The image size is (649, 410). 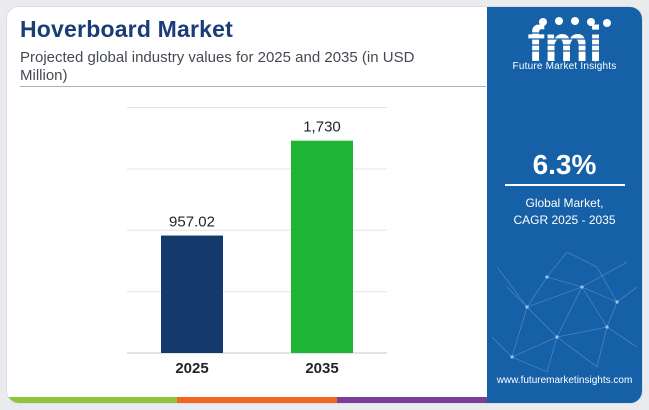 I want to click on cagr-label-line2: CAGR 2025 - 2035, so click(x=564, y=220).